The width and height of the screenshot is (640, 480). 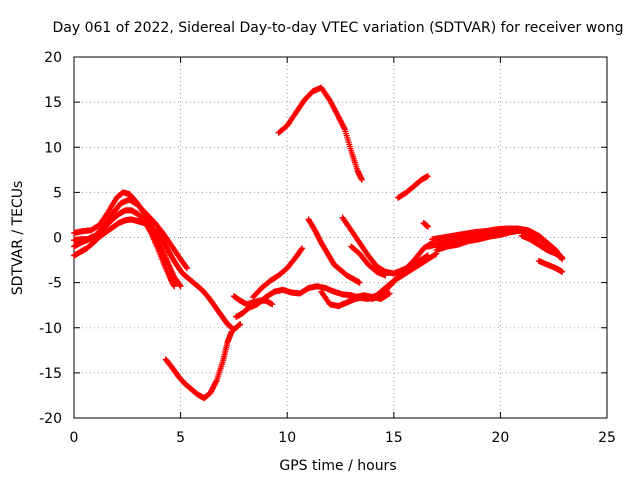 I want to click on y-tick-label: -10, so click(x=50, y=329).